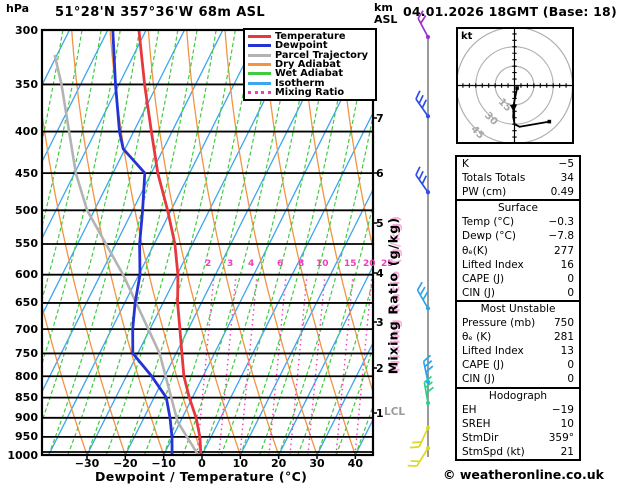  I want to click on hodograph-unit-label: kt, so click(467, 36).